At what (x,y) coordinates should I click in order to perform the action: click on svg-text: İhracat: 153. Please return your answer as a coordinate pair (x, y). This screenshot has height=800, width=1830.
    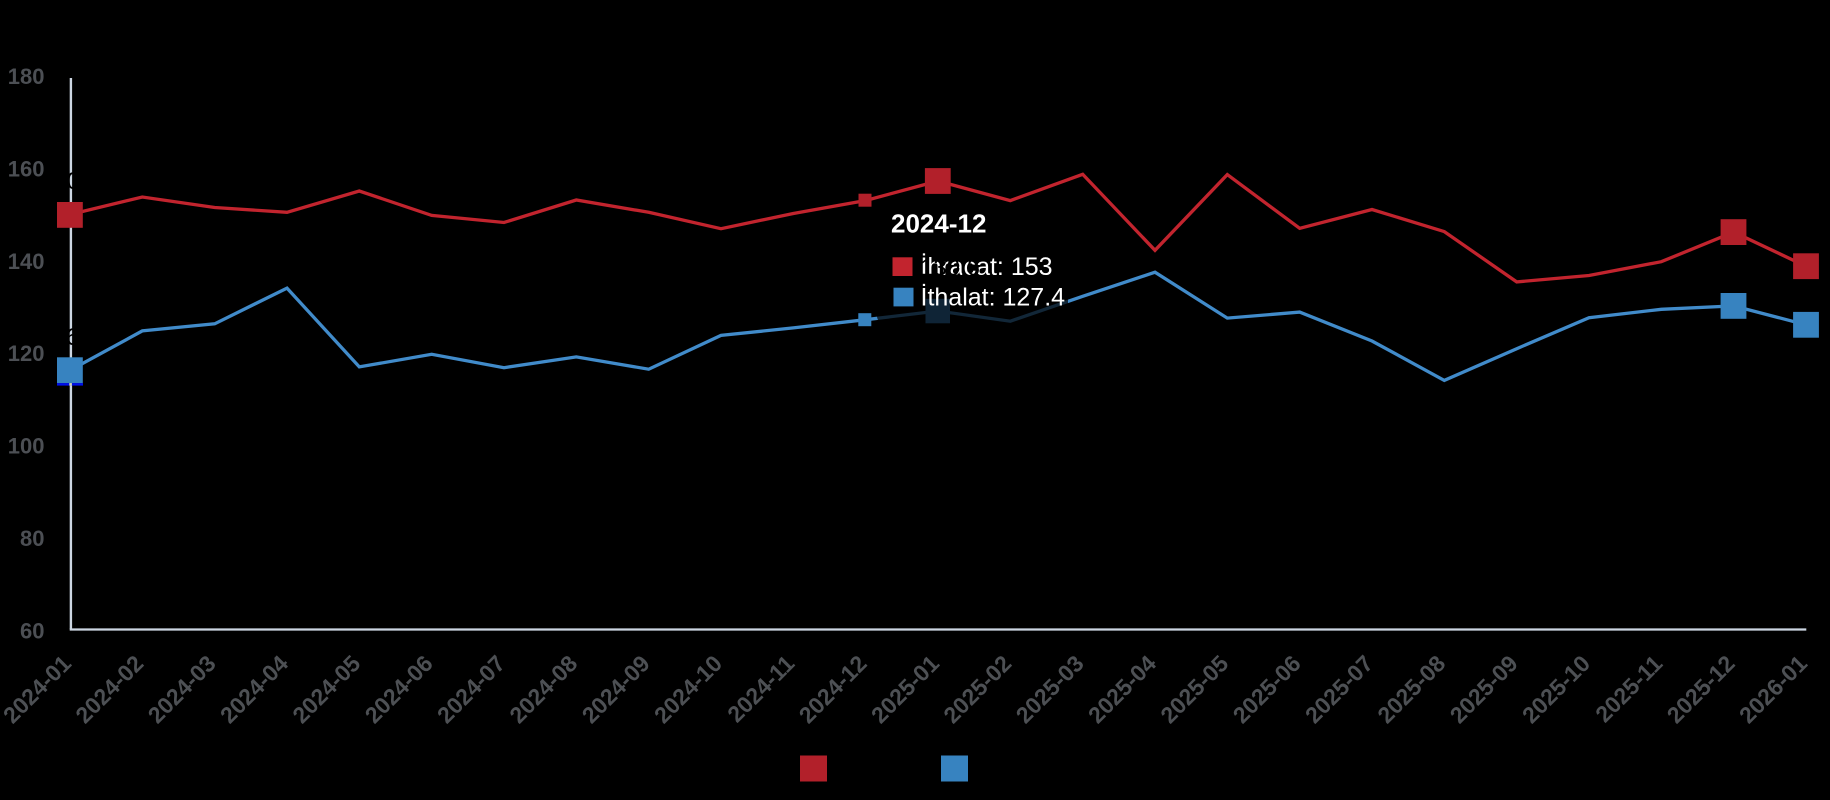
    Looking at the image, I should click on (987, 266).